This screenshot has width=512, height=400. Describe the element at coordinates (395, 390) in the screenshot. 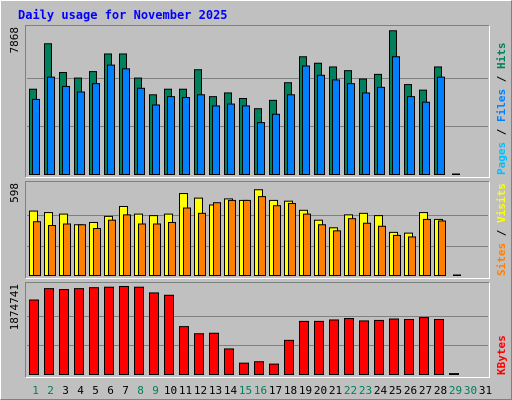

I see `x-tick-label-day-25: 25` at that location.